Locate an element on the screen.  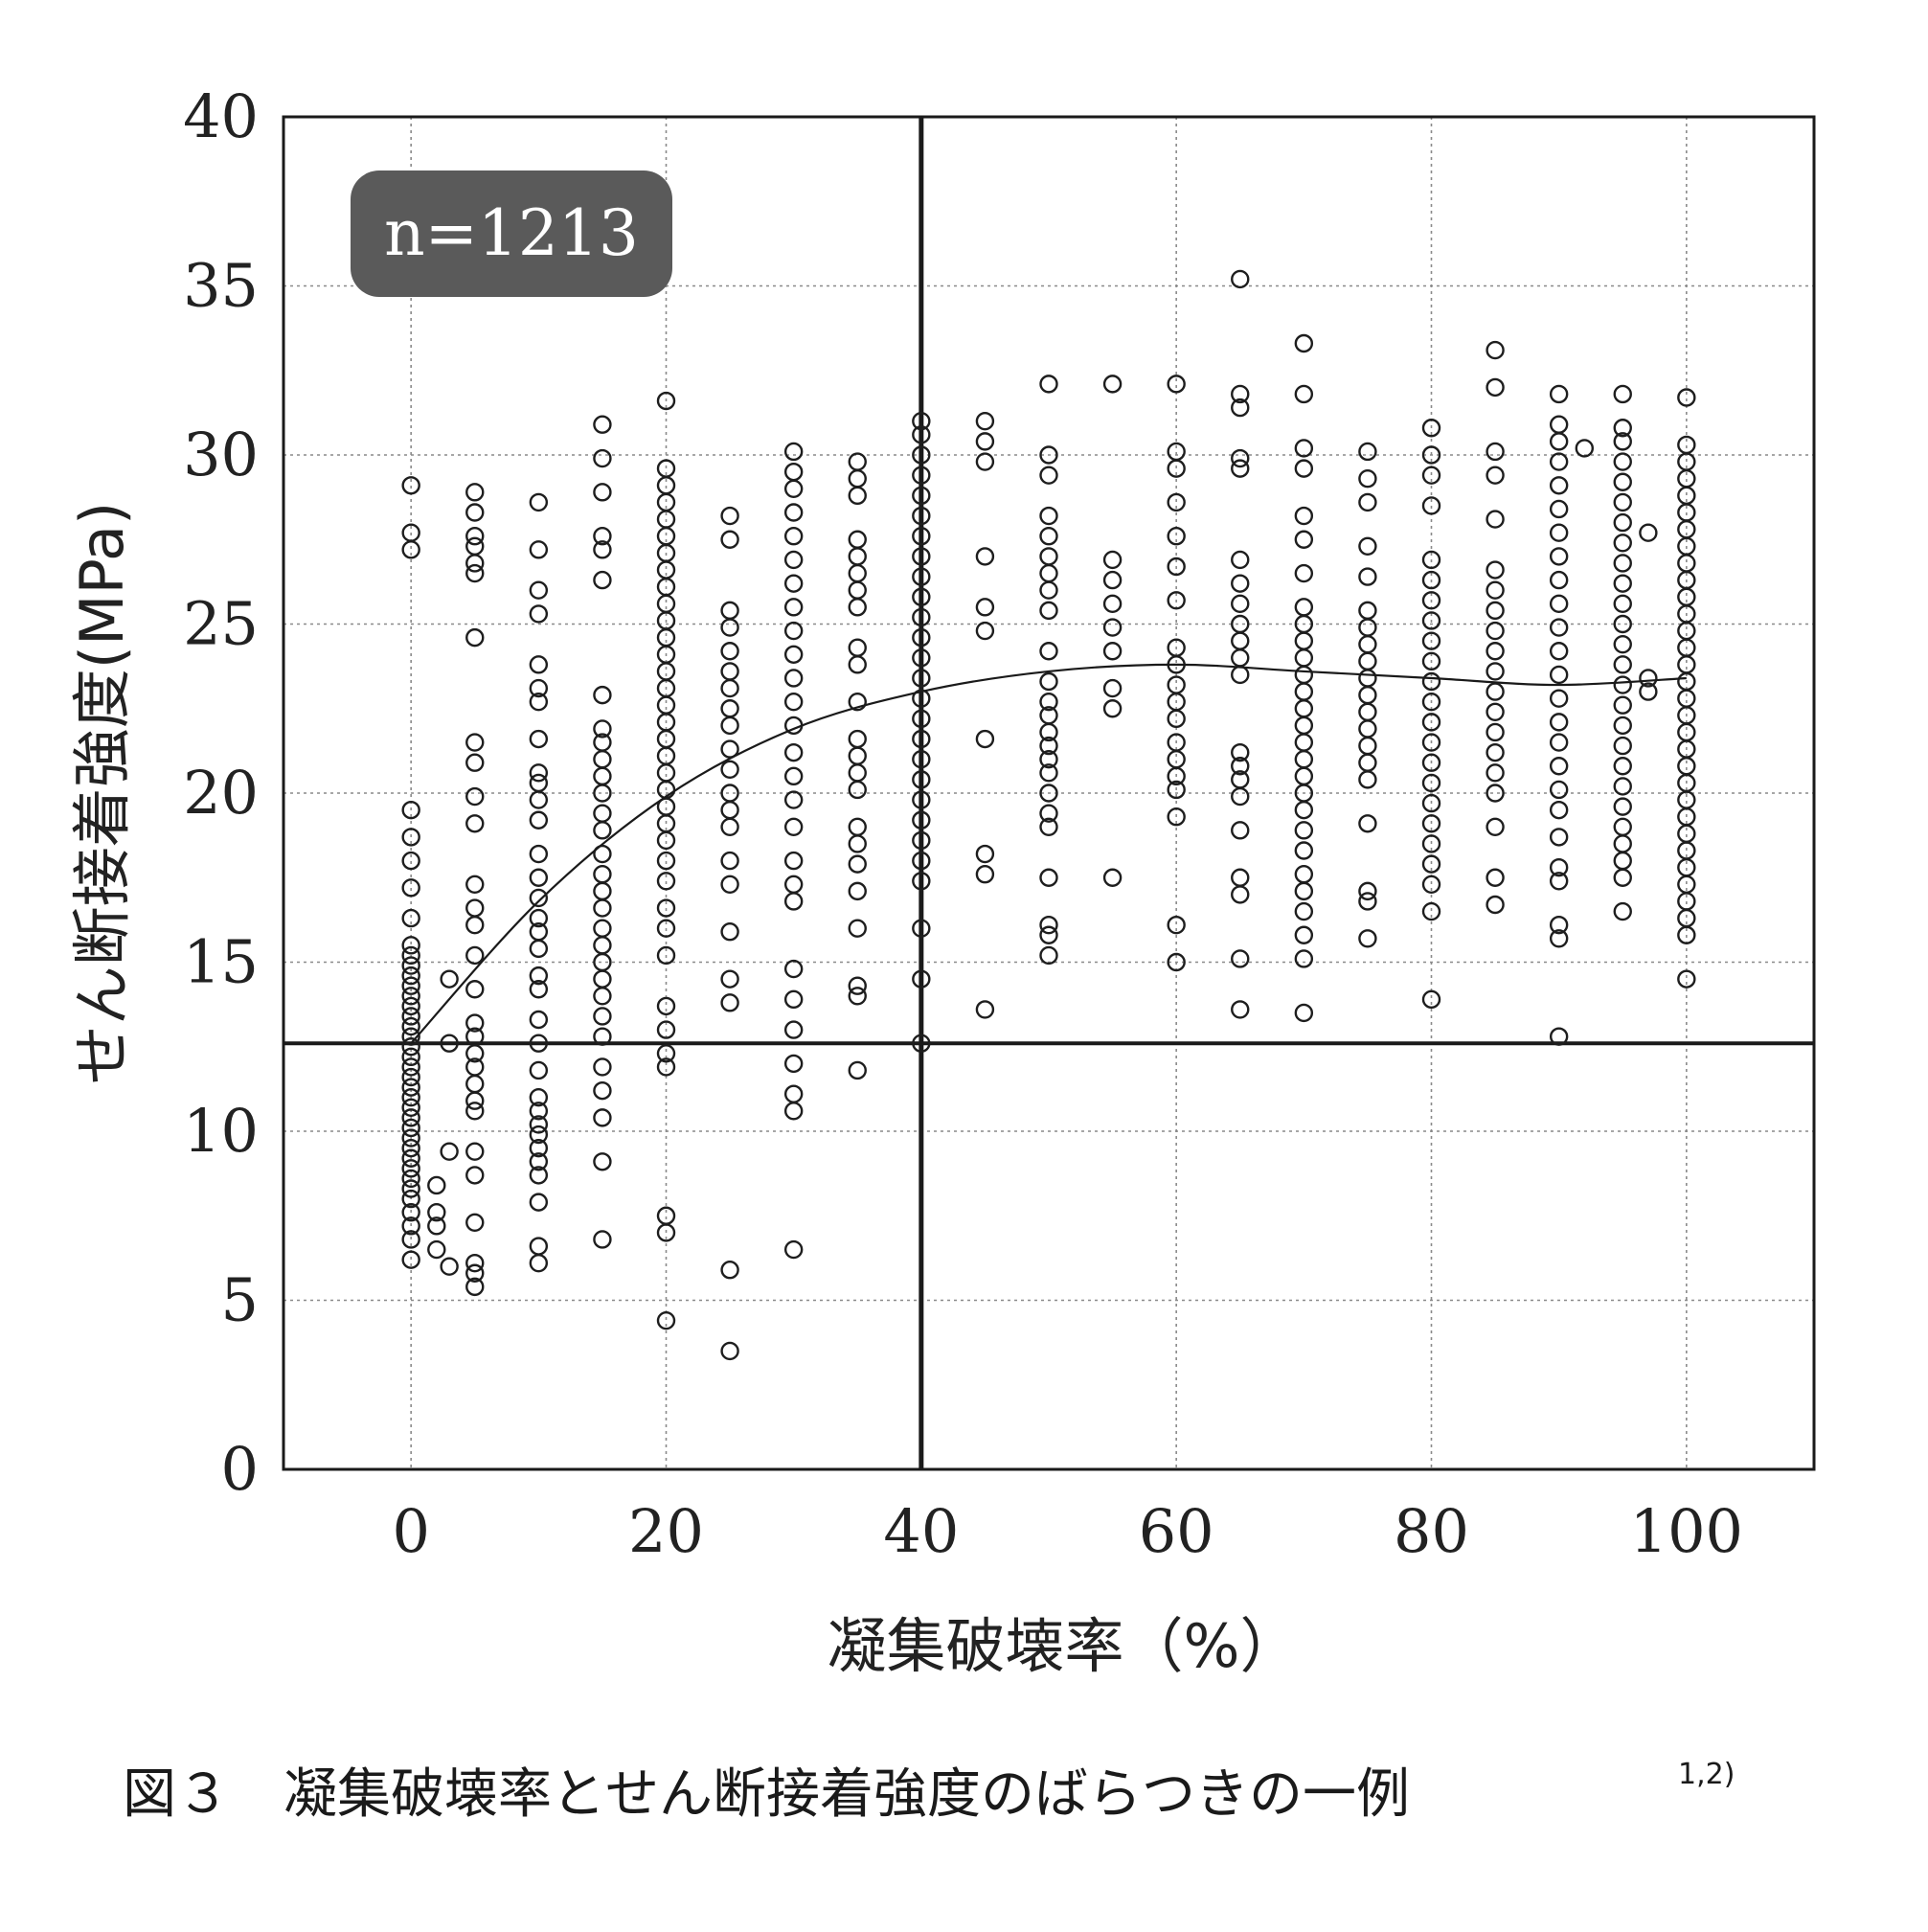
fit-curve is located at coordinates (1049, 853).